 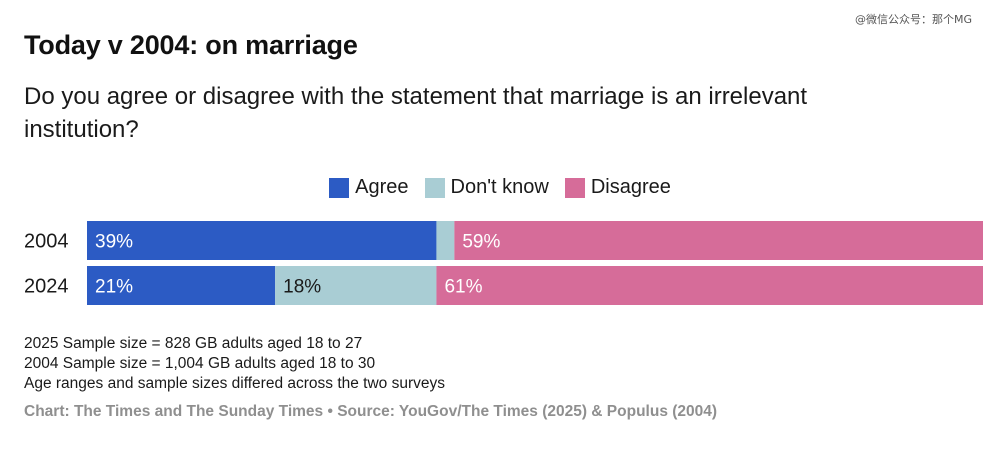 I want to click on legend-swatch-disagree, so click(x=574, y=187).